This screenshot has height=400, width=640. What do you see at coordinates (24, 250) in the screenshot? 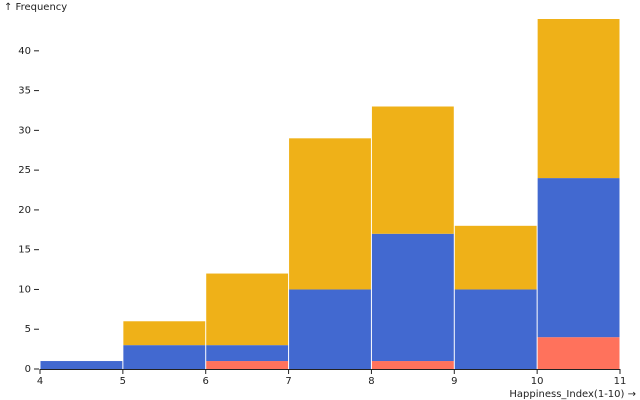
I see `y-tick-label: 15` at bounding box center [24, 250].